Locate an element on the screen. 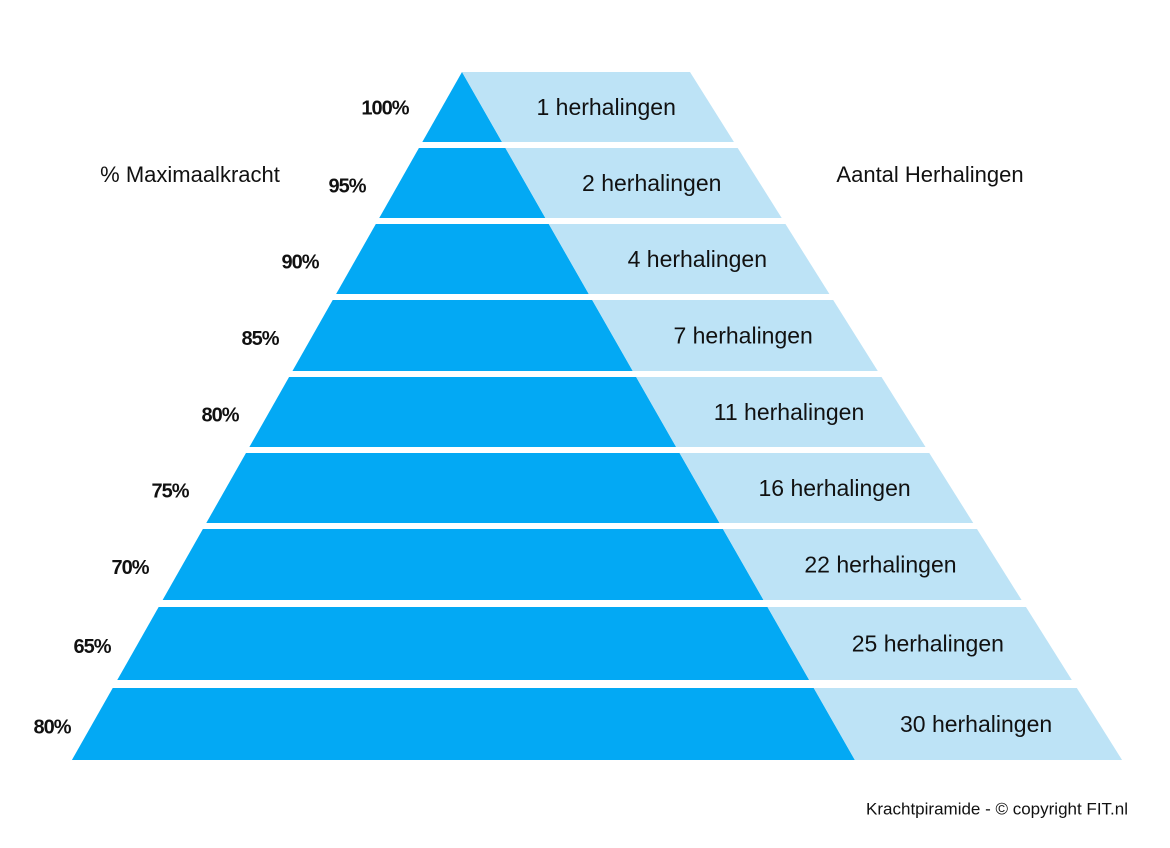  right-label: Aantal Herhalingen is located at coordinates (929, 174).